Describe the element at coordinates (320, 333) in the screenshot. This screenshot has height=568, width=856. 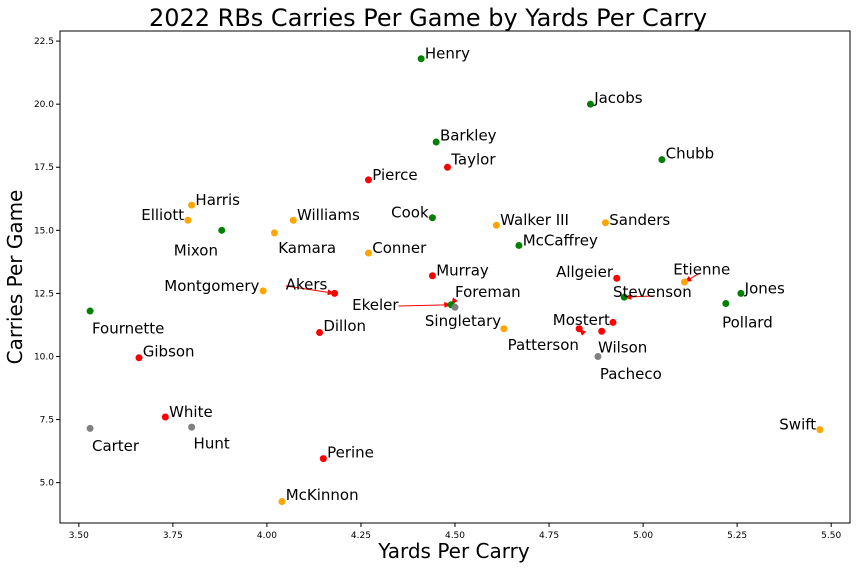
I see `point-dillon` at that location.